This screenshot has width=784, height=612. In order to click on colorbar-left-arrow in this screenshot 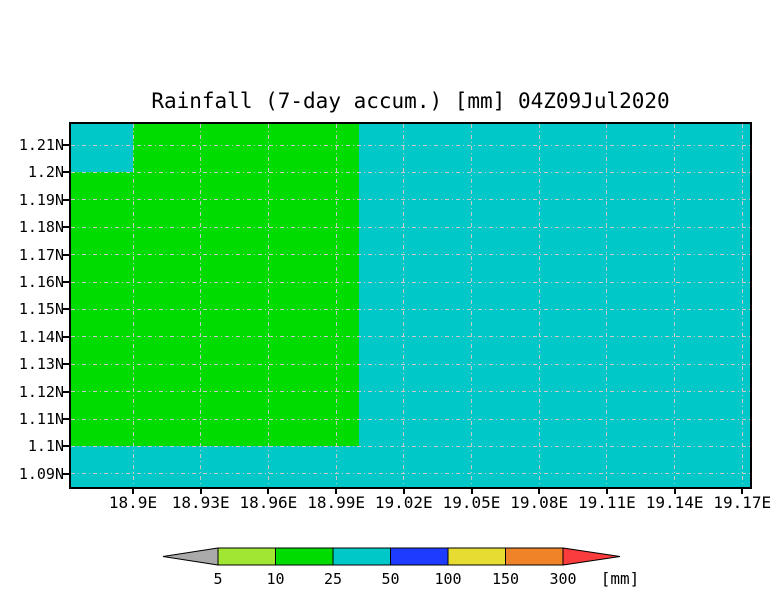, I will do `click(190, 556)`.